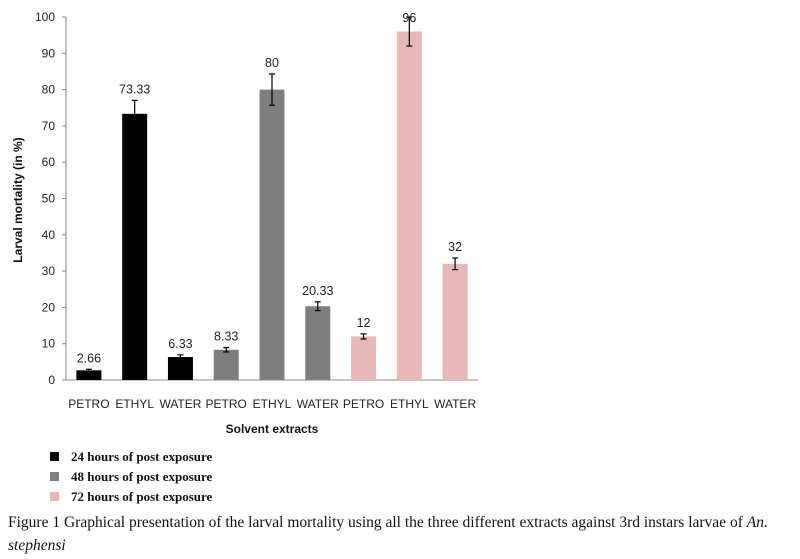 The image size is (800, 559). I want to click on x-axis-title: Solvent extracts, so click(272, 429).